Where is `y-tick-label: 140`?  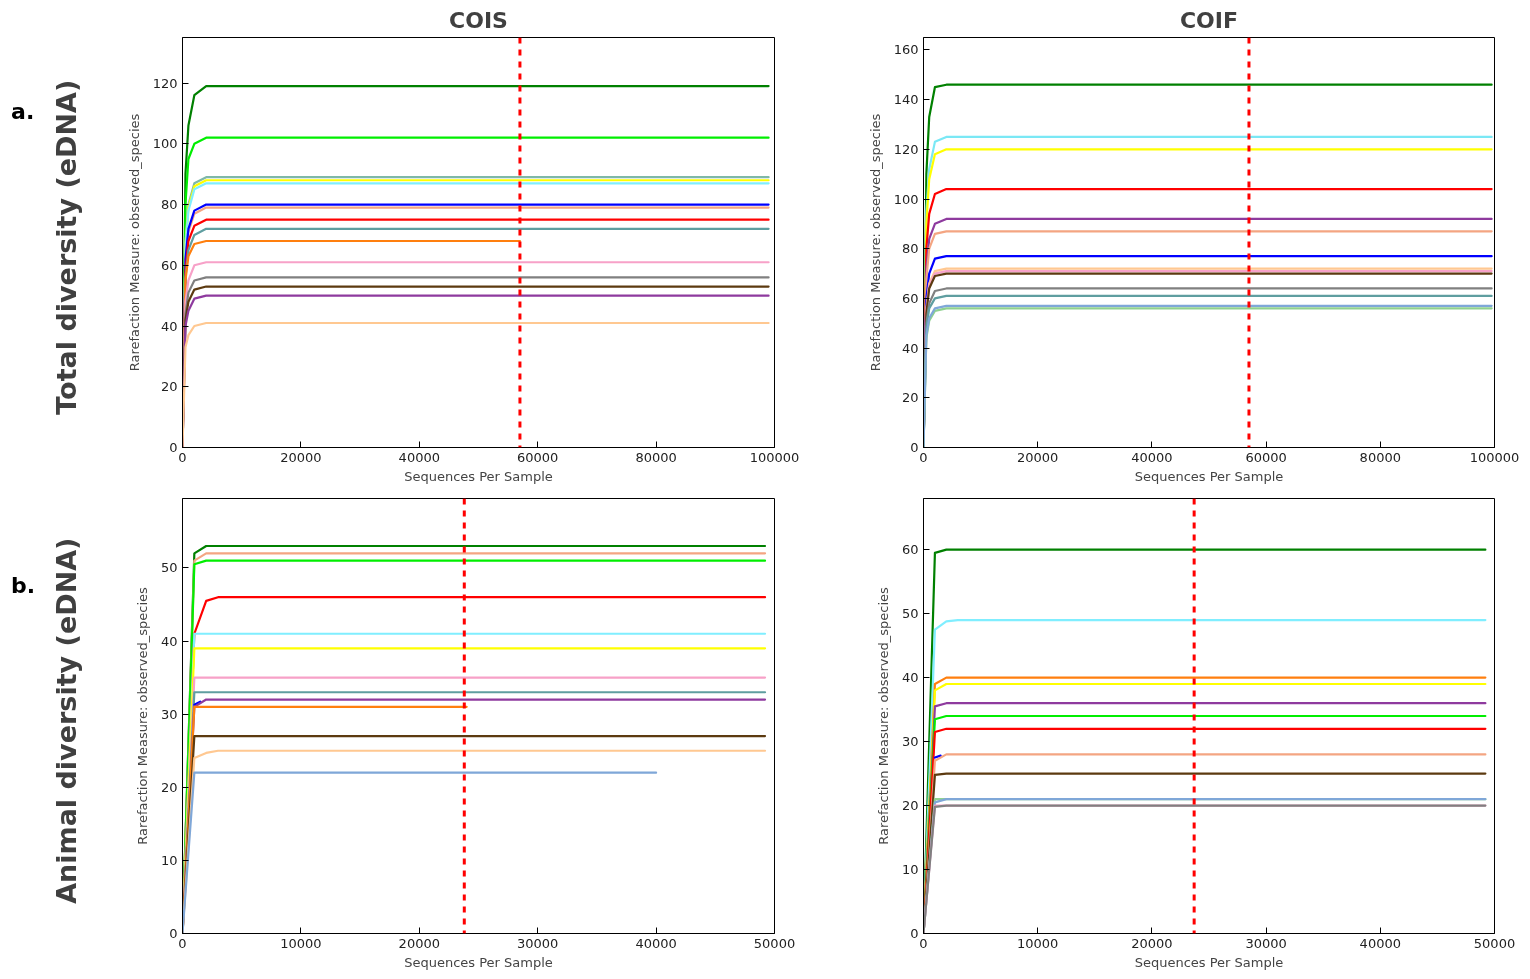
y-tick-label: 140 is located at coordinates (906, 100).